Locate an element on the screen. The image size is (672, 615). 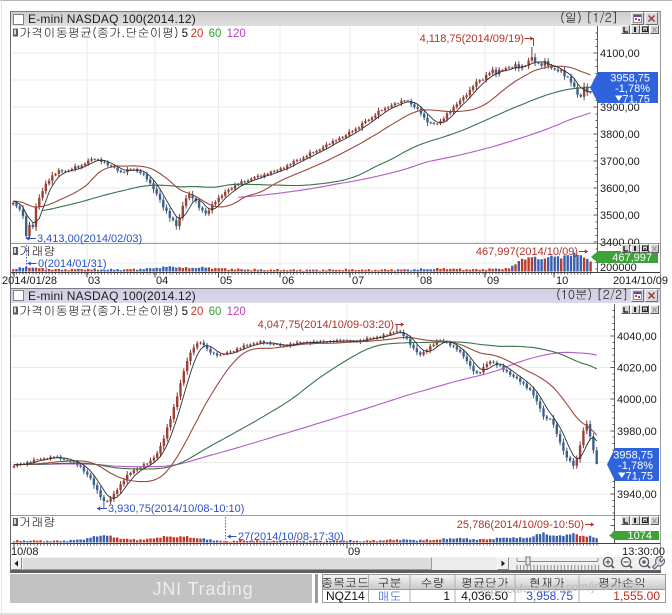
svg-text: 3,930,75(2014/10/08-10:10) is located at coordinates (176, 509).